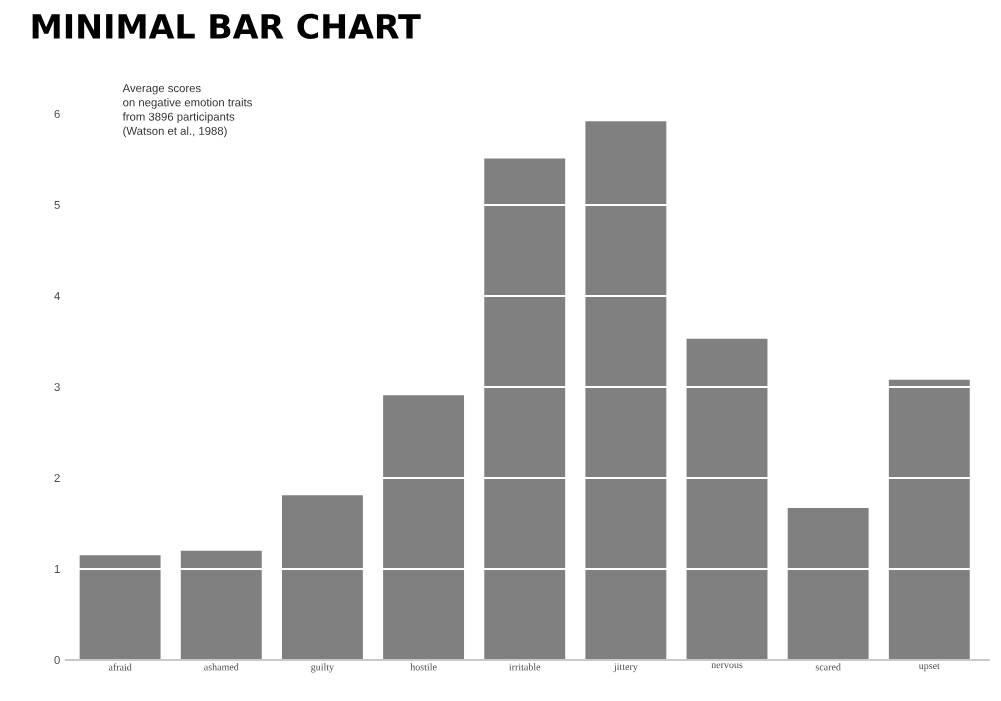 The height and width of the screenshot is (701, 1001). What do you see at coordinates (929, 667) in the screenshot?
I see `x-tick-label: upset` at bounding box center [929, 667].